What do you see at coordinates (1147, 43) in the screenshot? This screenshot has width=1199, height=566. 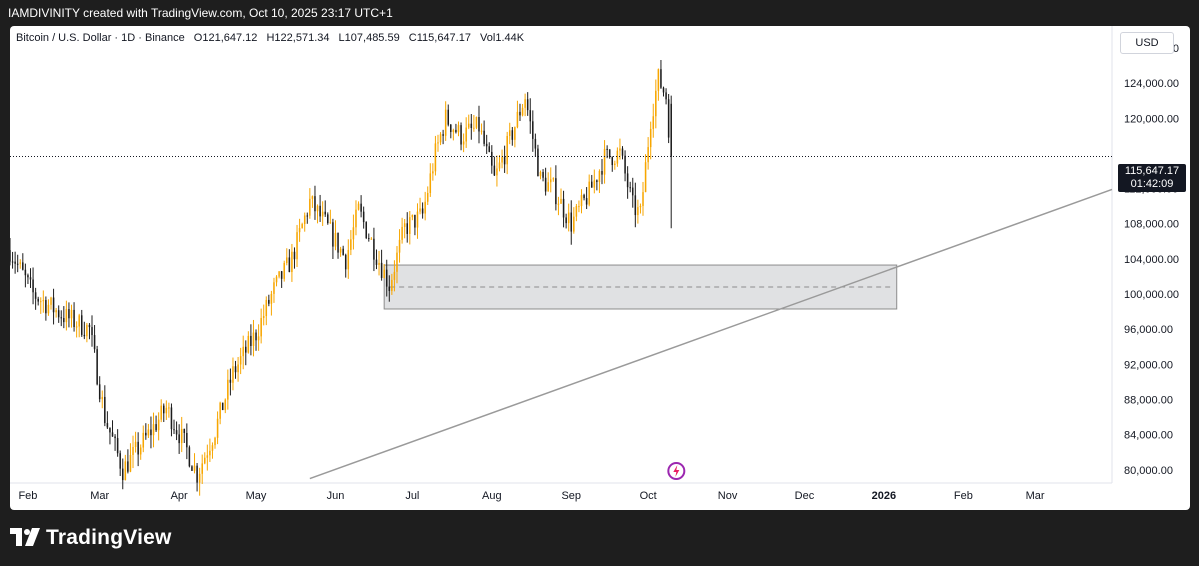 I see `currency-button: USD` at bounding box center [1147, 43].